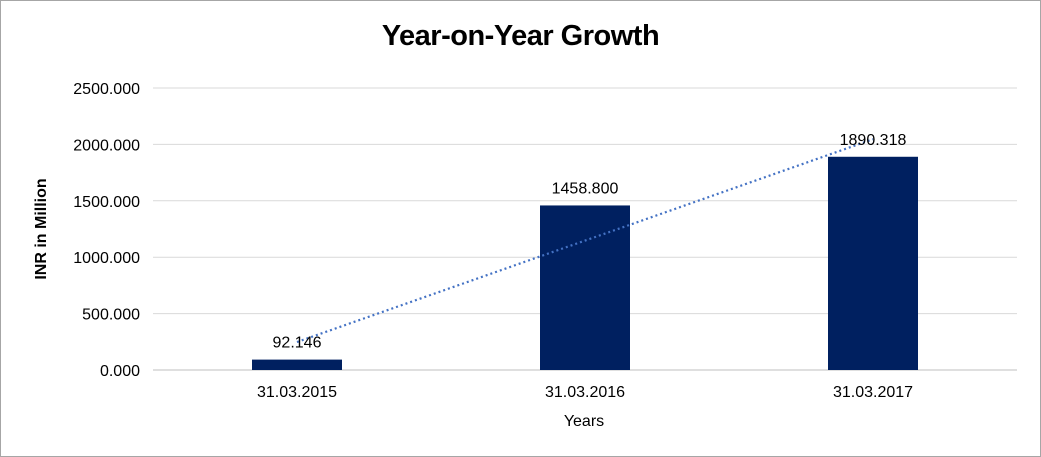  What do you see at coordinates (585, 188) in the screenshot?
I see `data-label: 1458.800` at bounding box center [585, 188].